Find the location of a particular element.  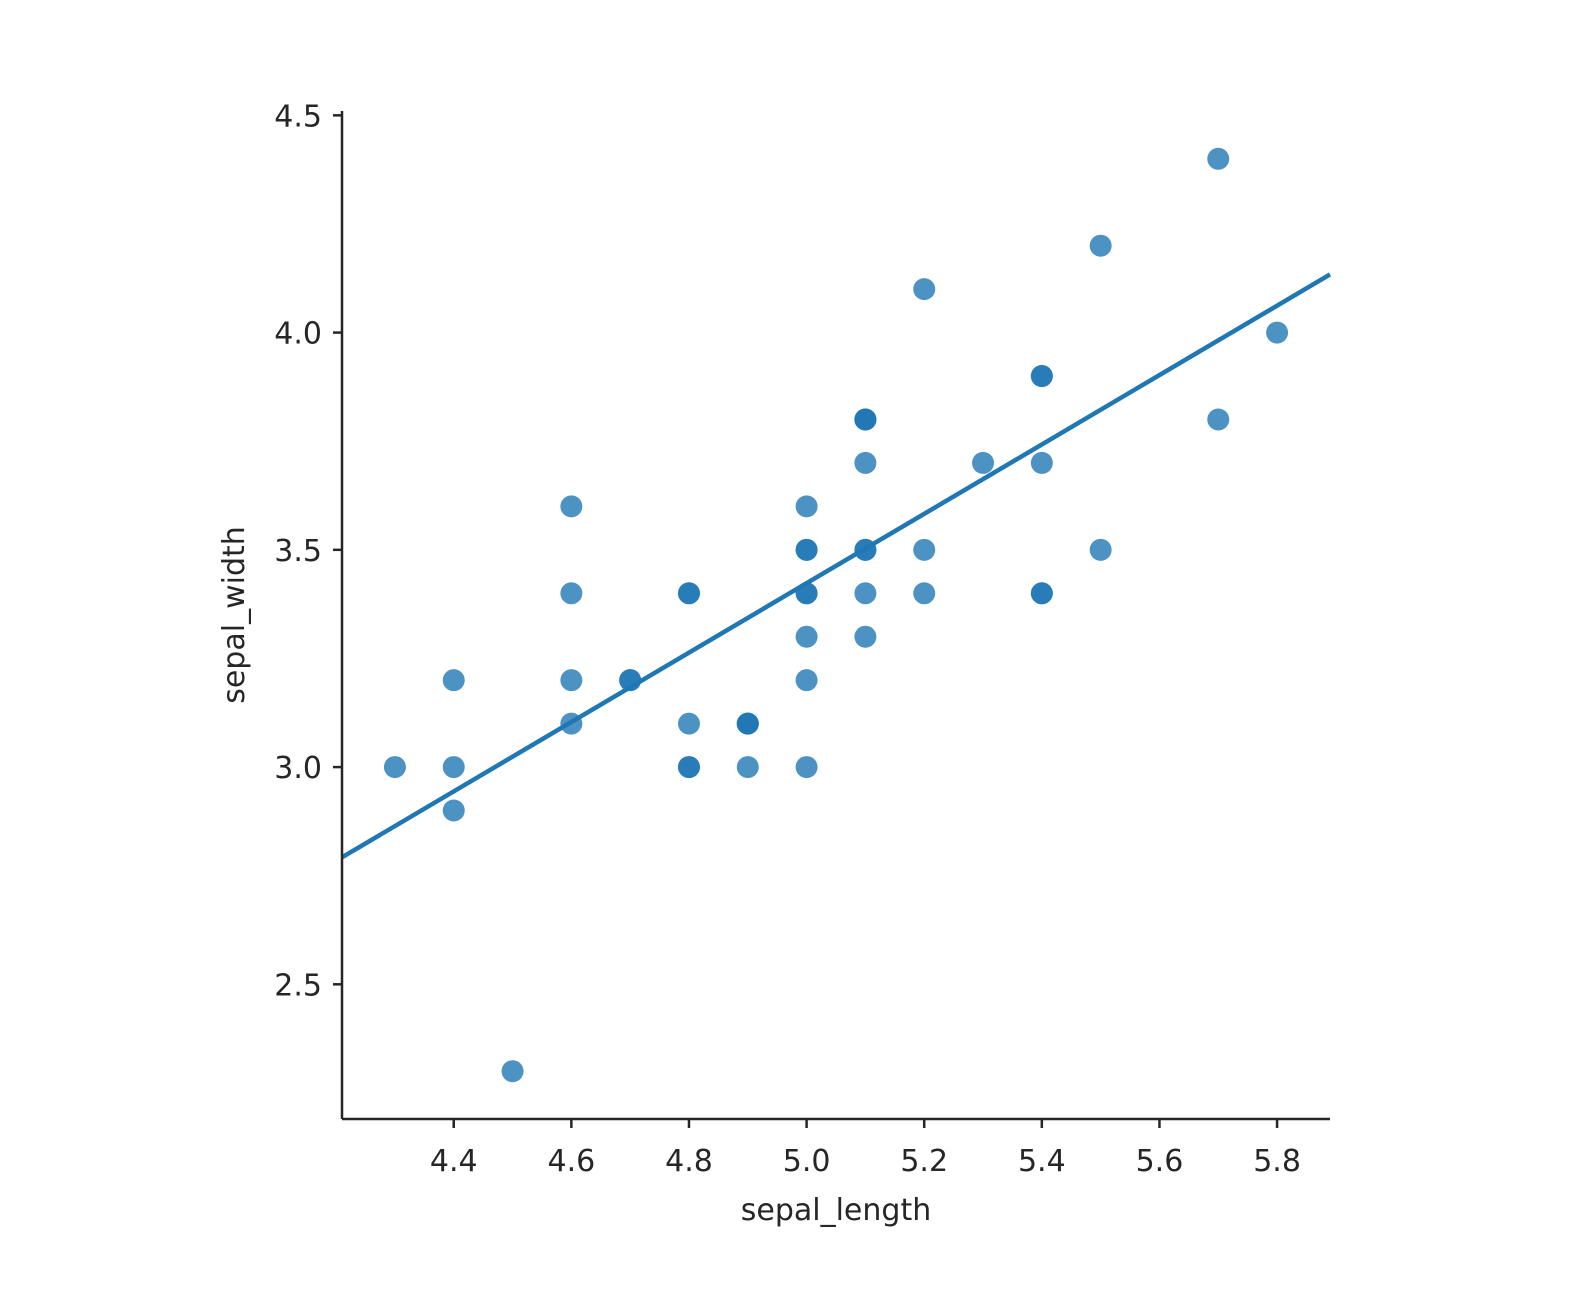

x-axis-label: sepal_length is located at coordinates (836, 1210).